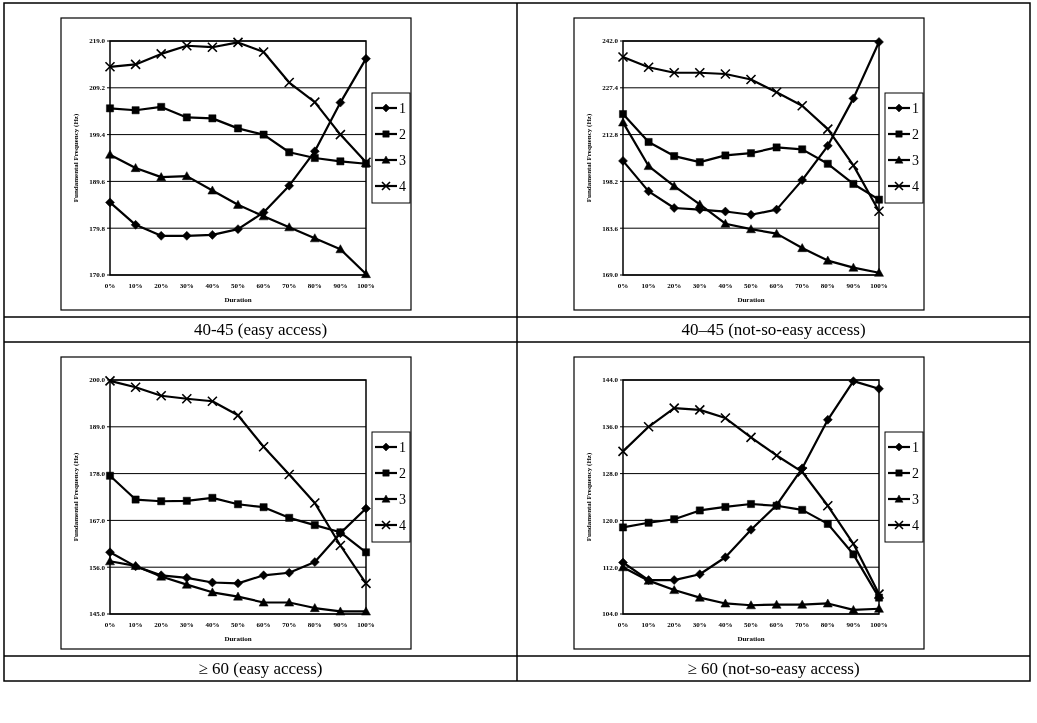 The height and width of the screenshot is (723, 1037). What do you see at coordinates (773, 668) in the screenshot?
I see `text: ≥ 60 (not-so-easy access)` at bounding box center [773, 668].